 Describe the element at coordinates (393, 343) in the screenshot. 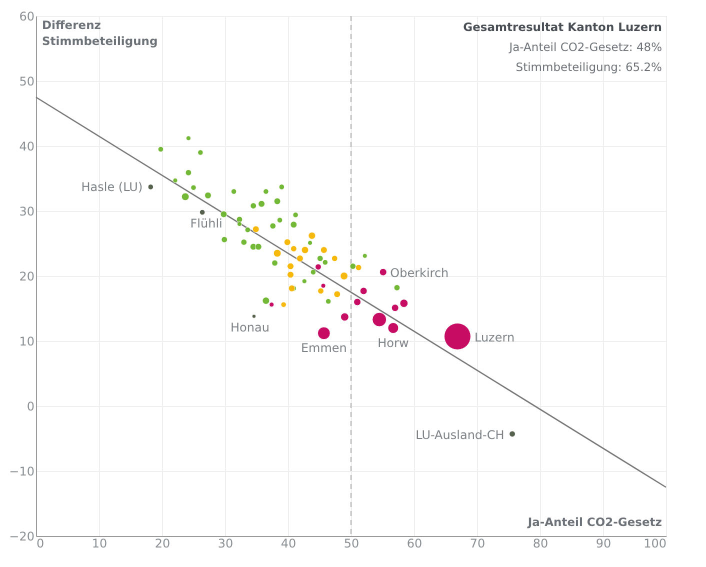

I see `annotation: Horw` at that location.